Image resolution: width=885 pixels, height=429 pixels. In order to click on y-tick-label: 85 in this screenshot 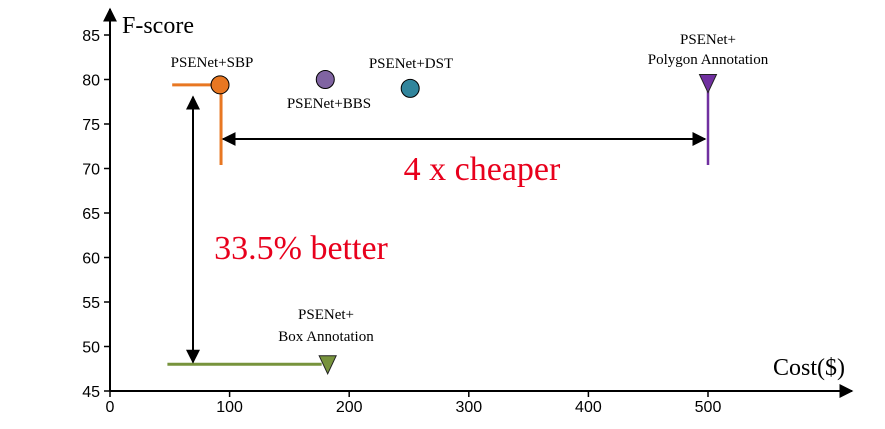, I will do `click(91, 36)`.